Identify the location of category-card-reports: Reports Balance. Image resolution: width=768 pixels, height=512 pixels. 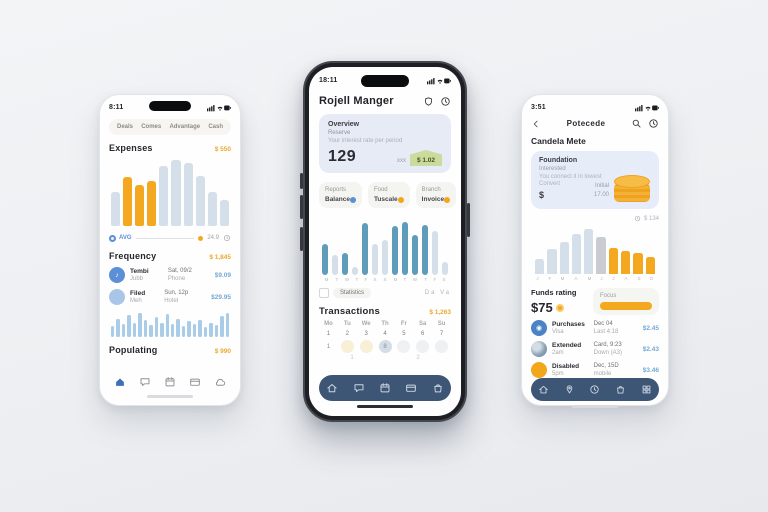
(340, 195).